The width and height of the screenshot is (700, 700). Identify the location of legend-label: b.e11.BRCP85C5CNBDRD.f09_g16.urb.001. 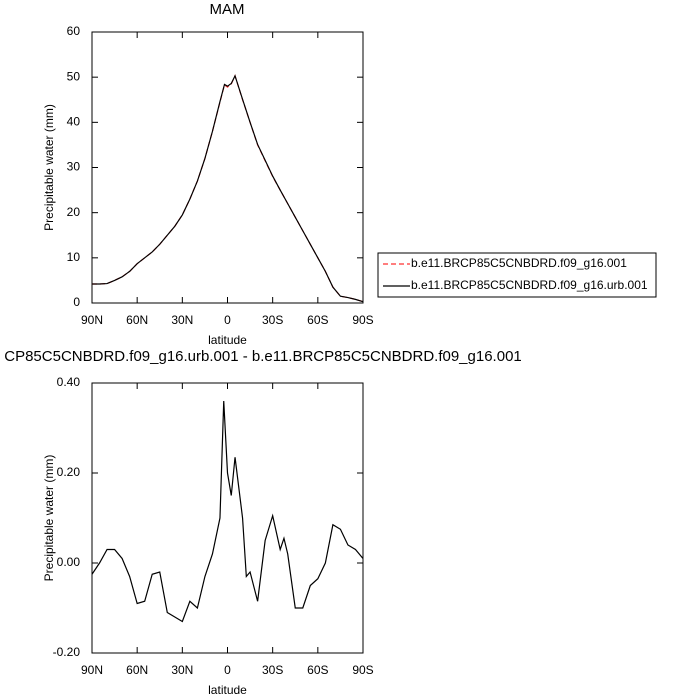
(529, 285).